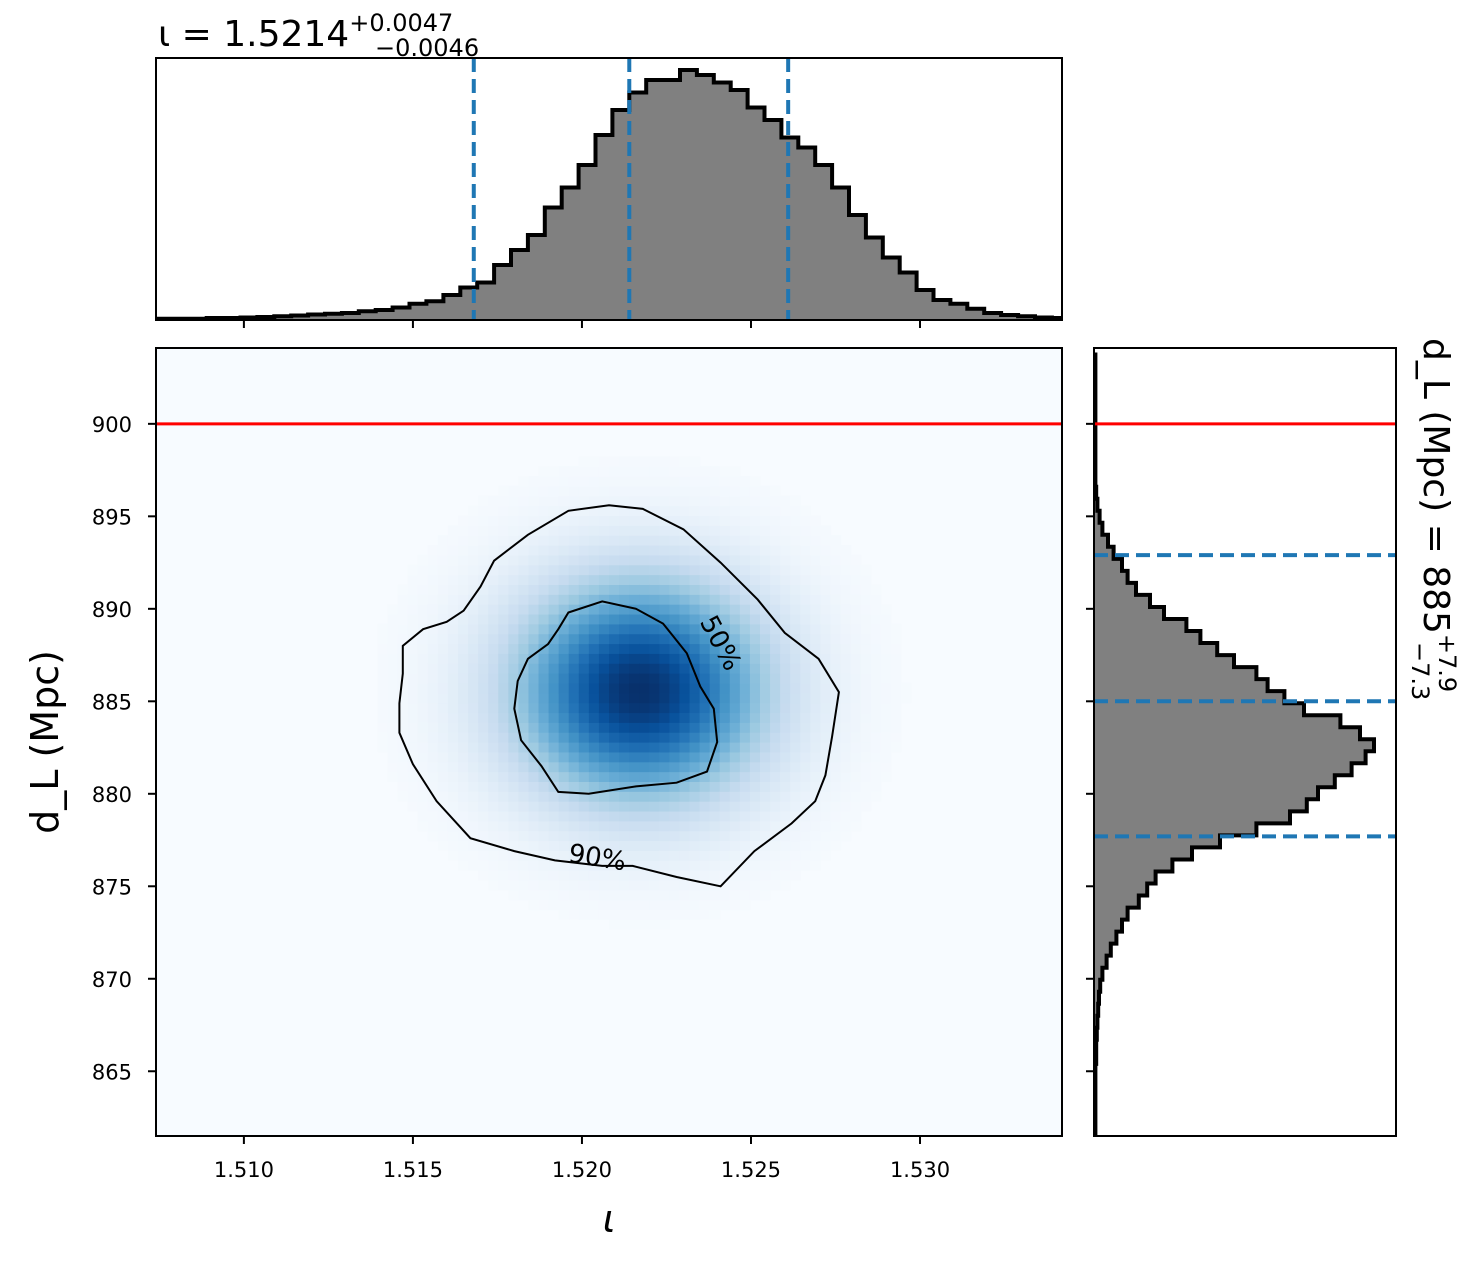 This screenshot has width=1484, height=1263. What do you see at coordinates (1435, 486) in the screenshot?
I see `right-title-base: d_L (Mpc) = 885` at bounding box center [1435, 486].